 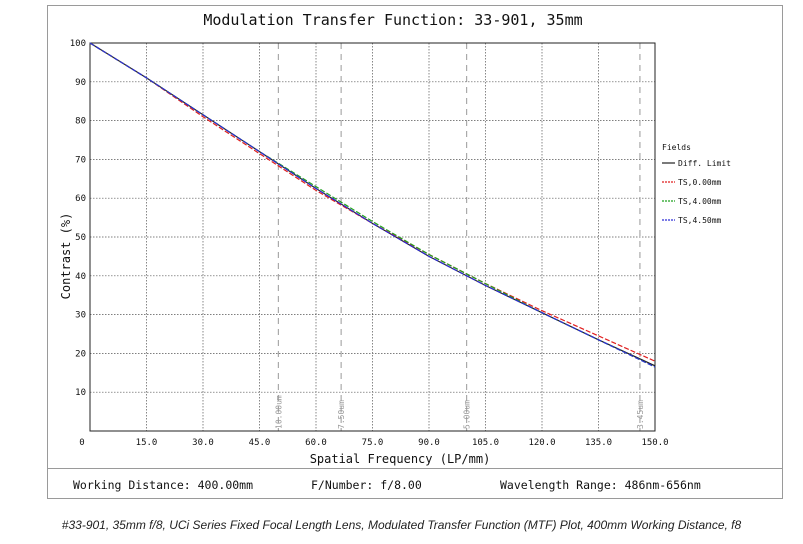 What do you see at coordinates (80, 354) in the screenshot?
I see `y-tick-label: 20` at bounding box center [80, 354].